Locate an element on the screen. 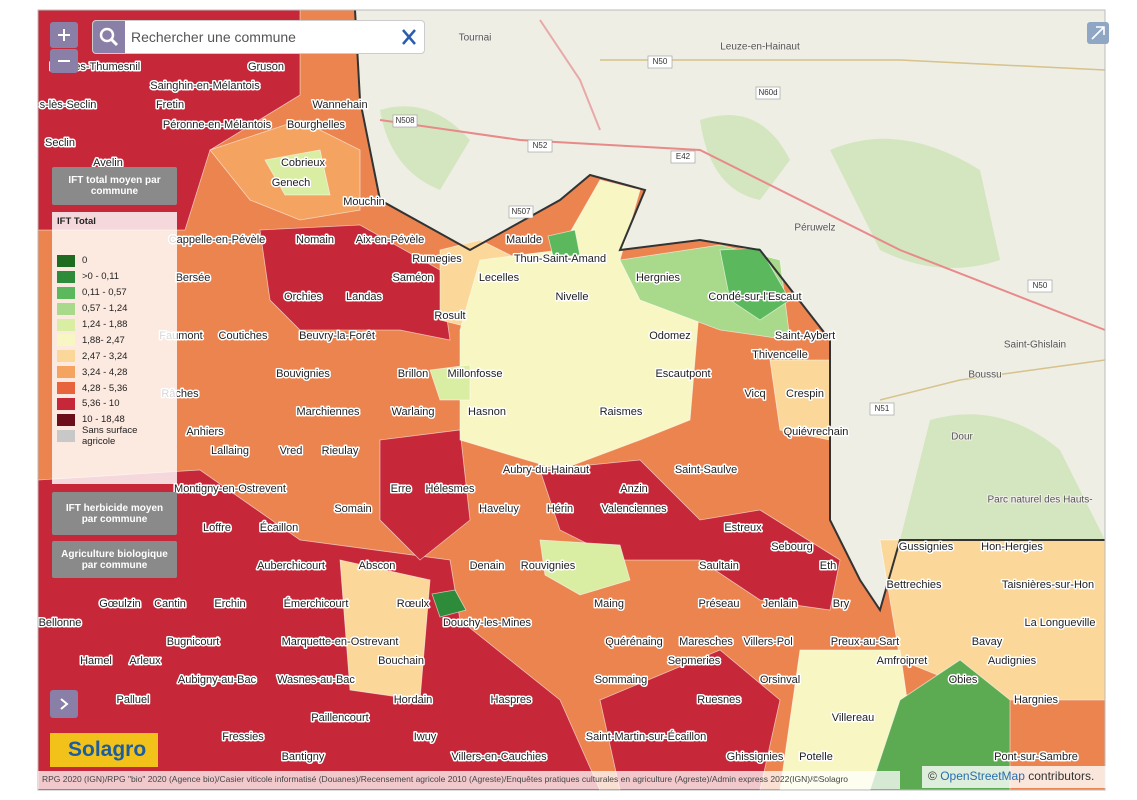  commune-label: Hélesmes is located at coordinates (450, 489).